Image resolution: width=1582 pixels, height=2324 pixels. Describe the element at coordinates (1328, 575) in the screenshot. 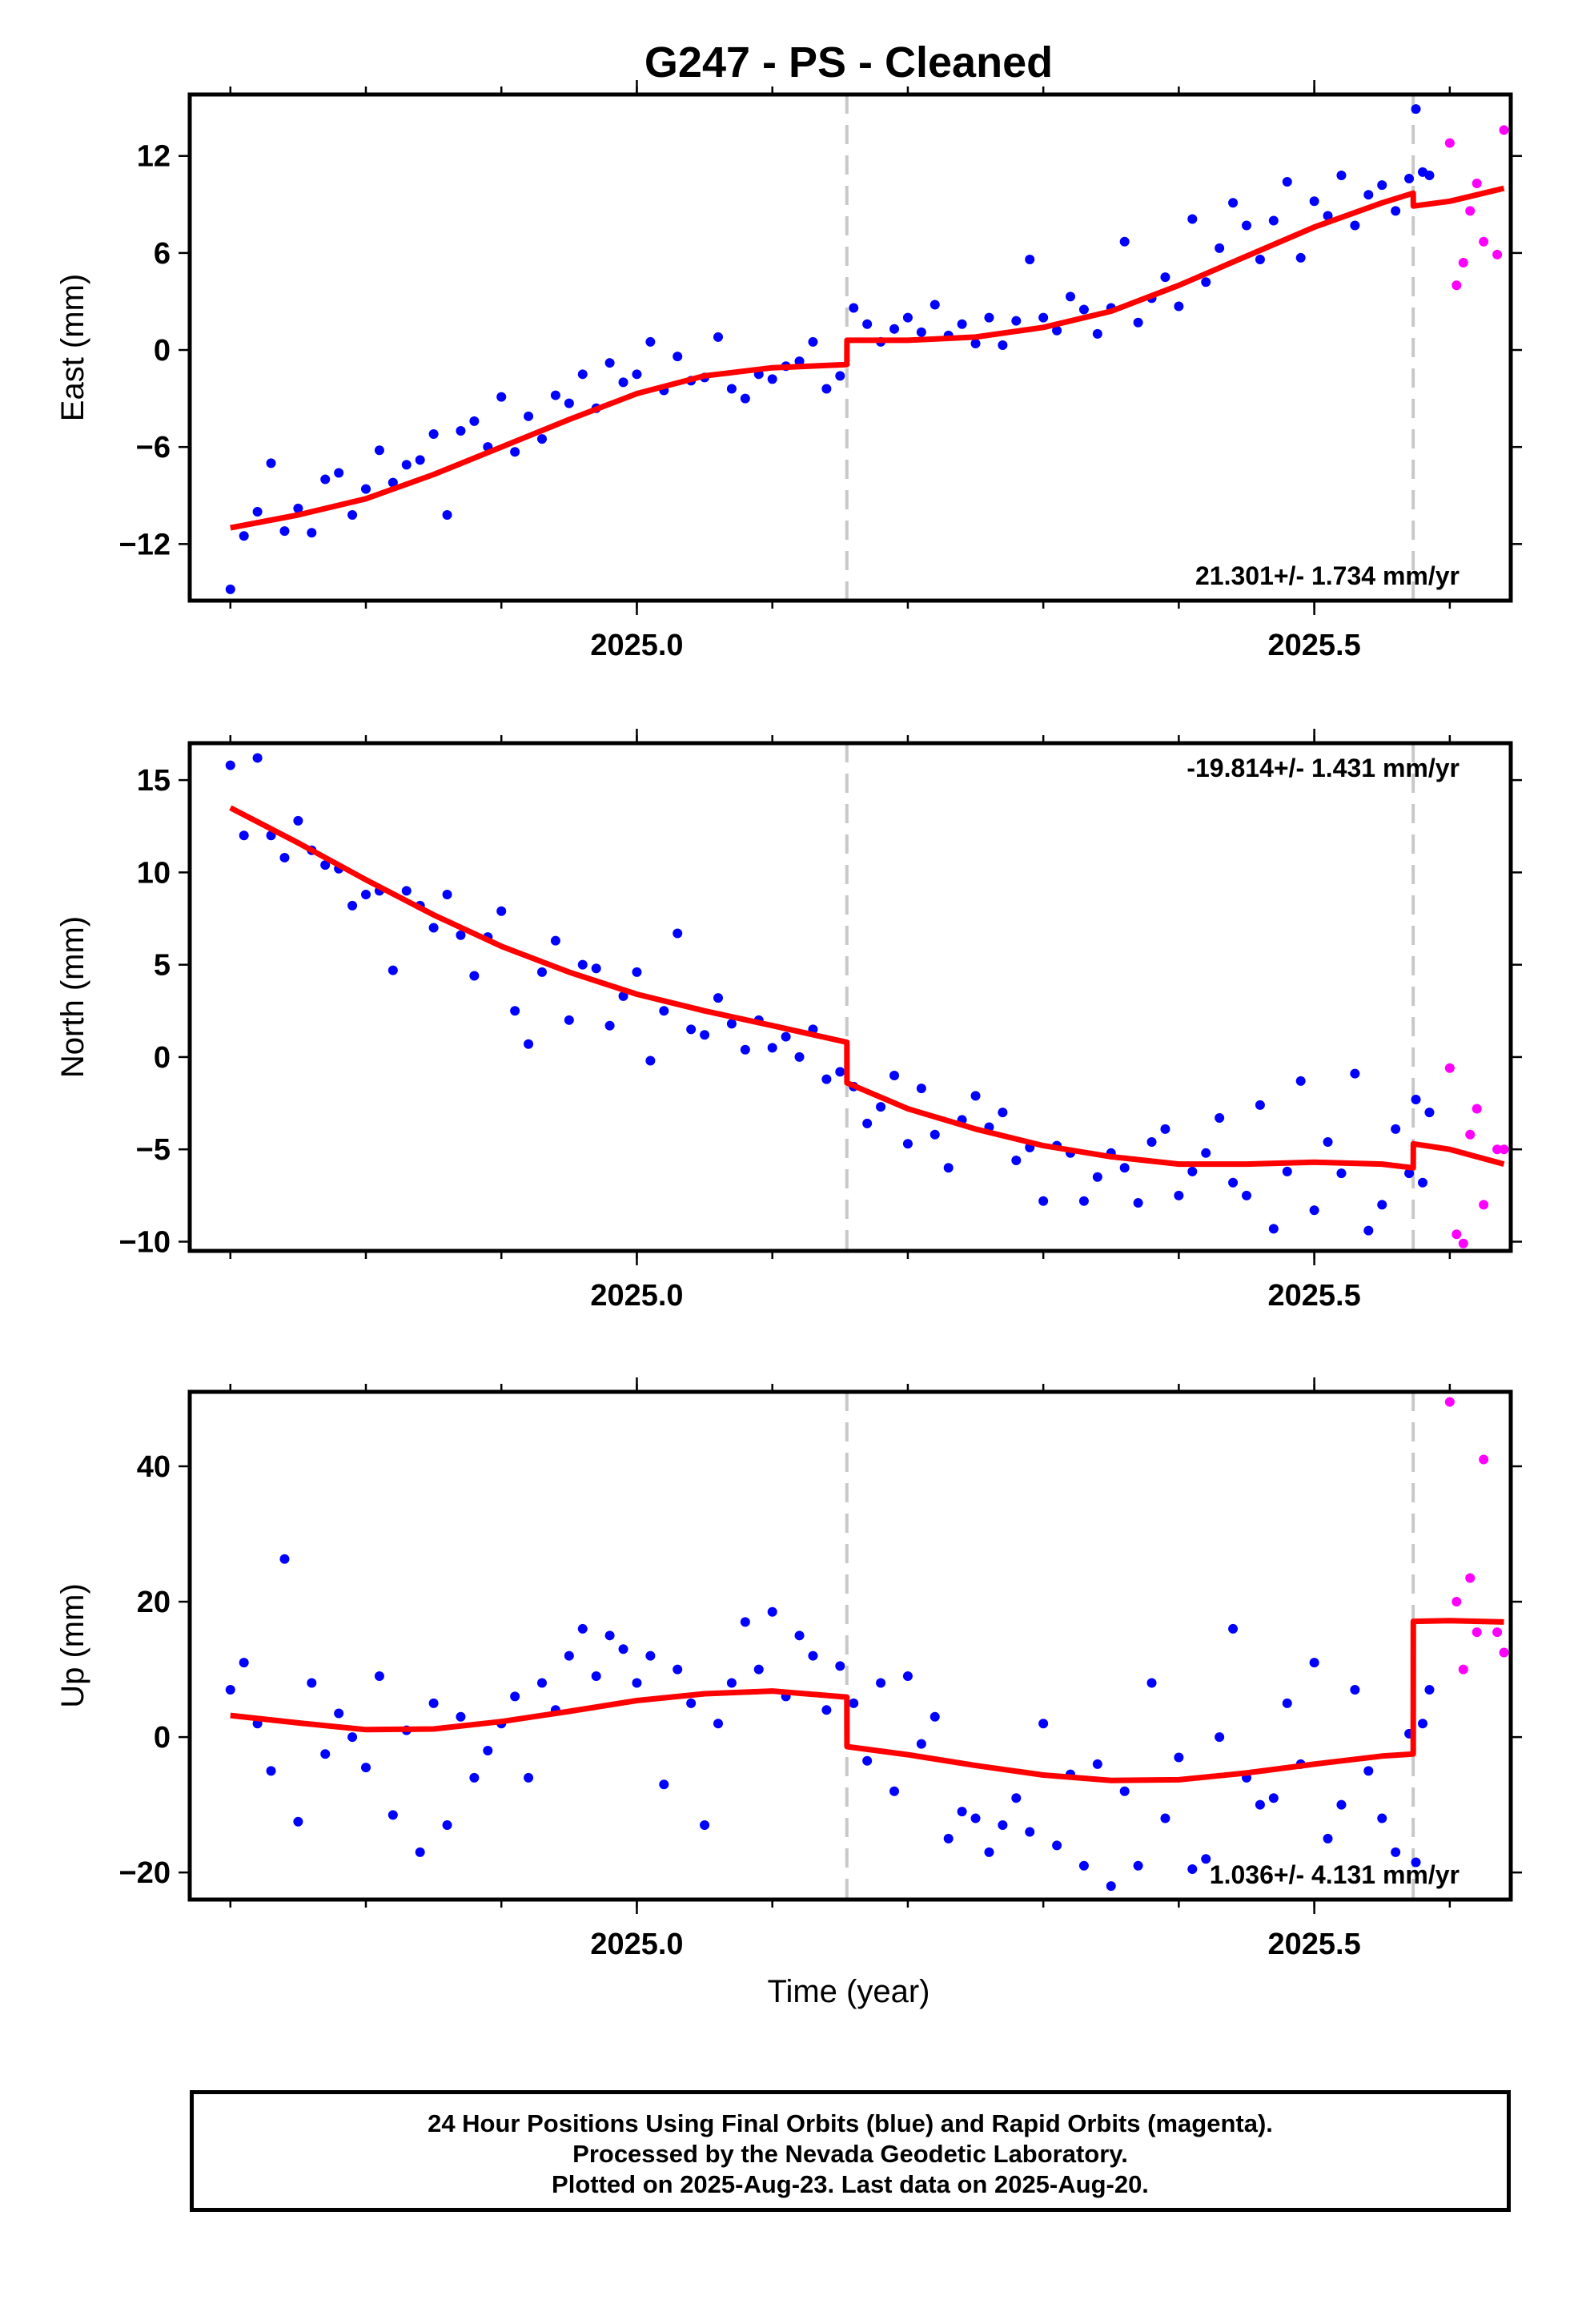

I see `east-velocity-label: 21.301+/- 1.734 mm/yr` at that location.